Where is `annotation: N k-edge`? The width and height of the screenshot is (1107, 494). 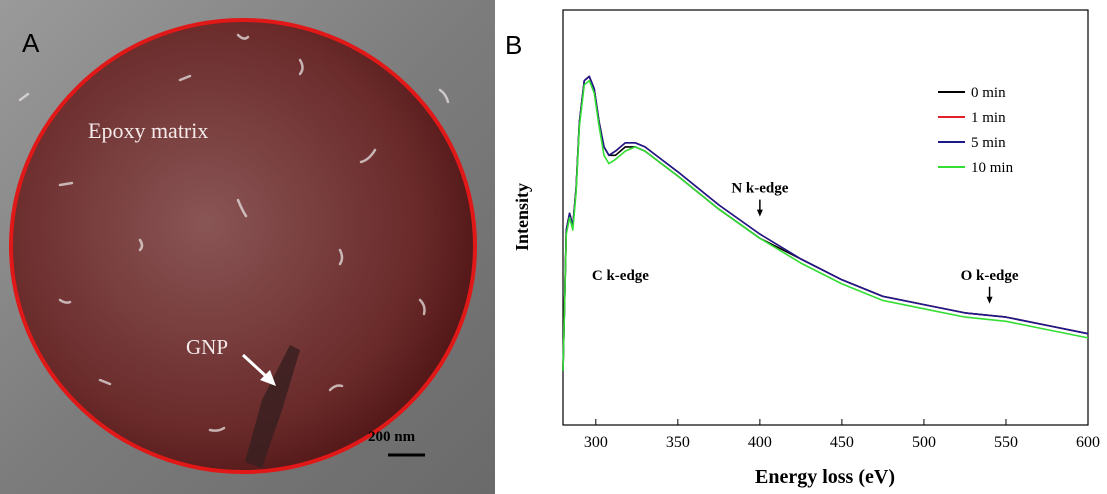
annotation: N k-edge is located at coordinates (759, 189).